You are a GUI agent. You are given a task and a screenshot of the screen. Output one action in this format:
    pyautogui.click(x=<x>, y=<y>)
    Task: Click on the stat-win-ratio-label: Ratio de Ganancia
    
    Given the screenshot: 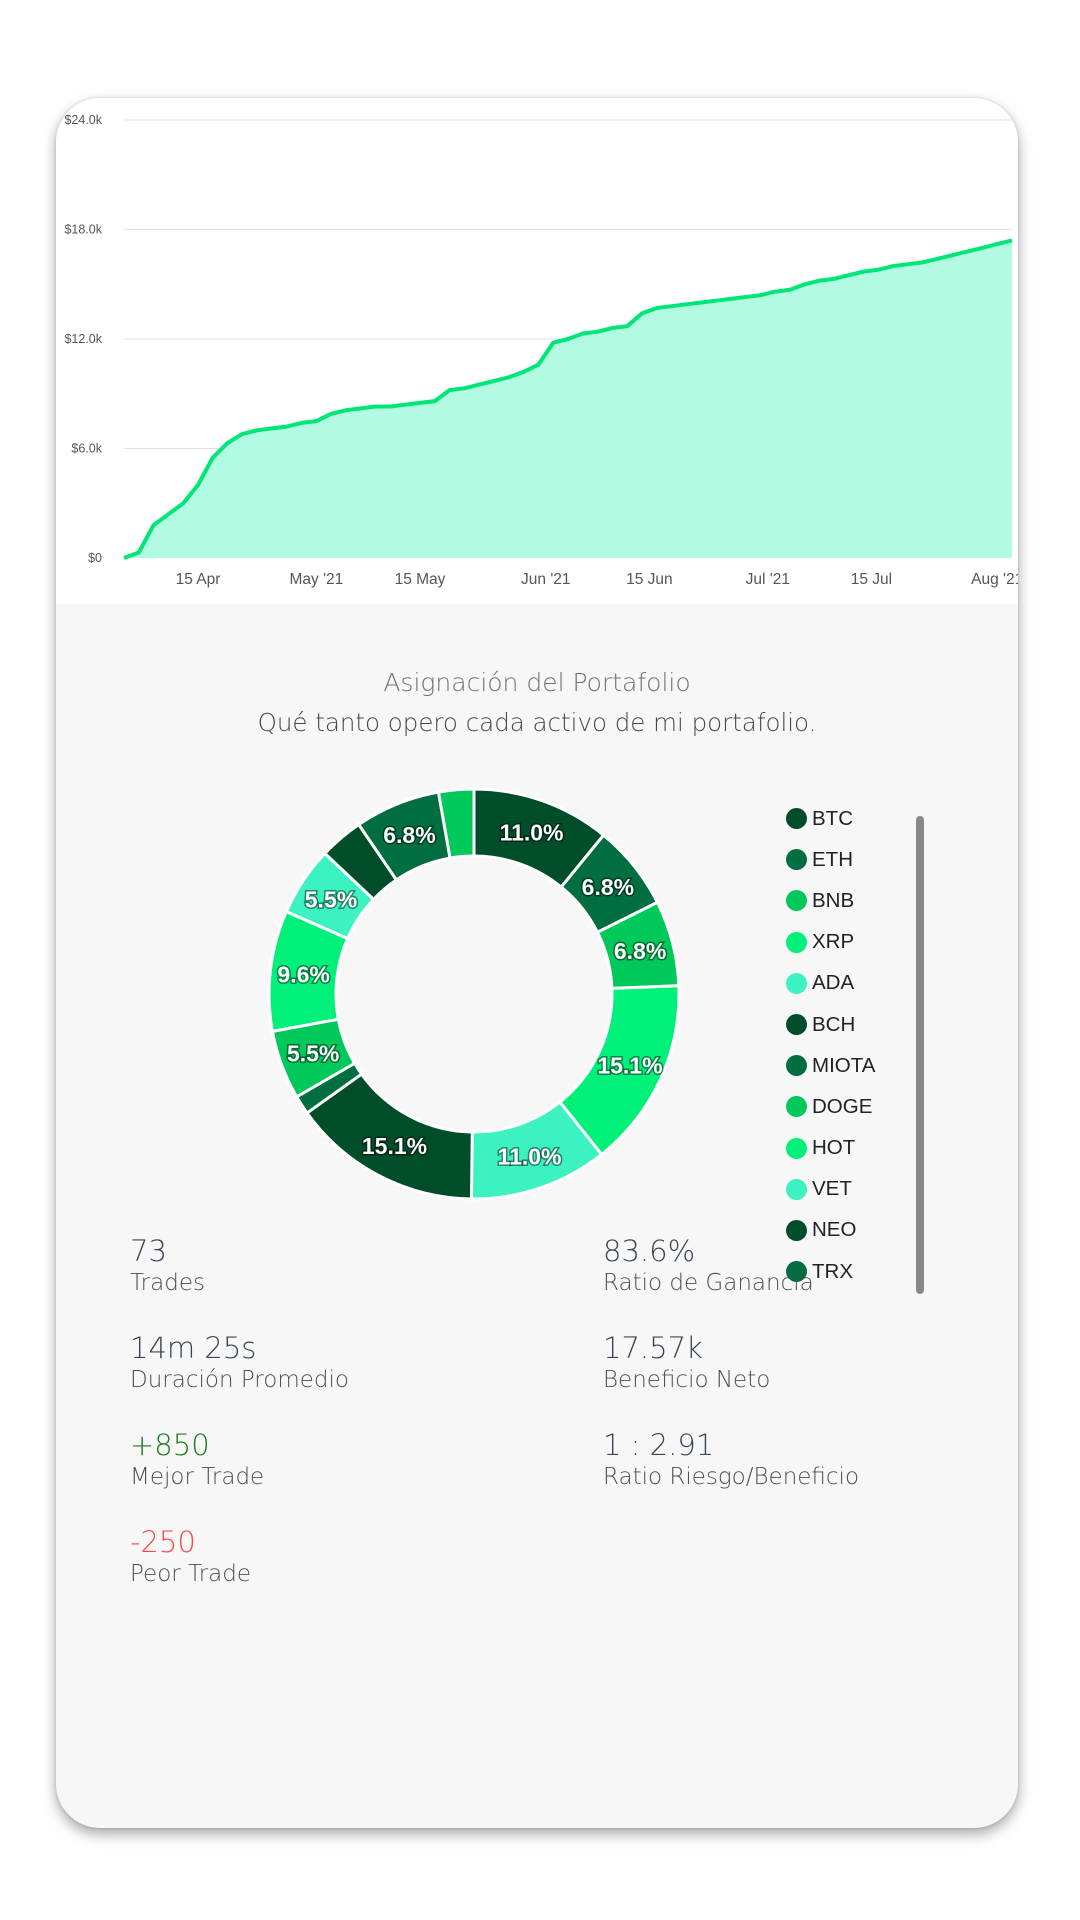 What is the action you would take?
    pyautogui.click(x=708, y=1283)
    